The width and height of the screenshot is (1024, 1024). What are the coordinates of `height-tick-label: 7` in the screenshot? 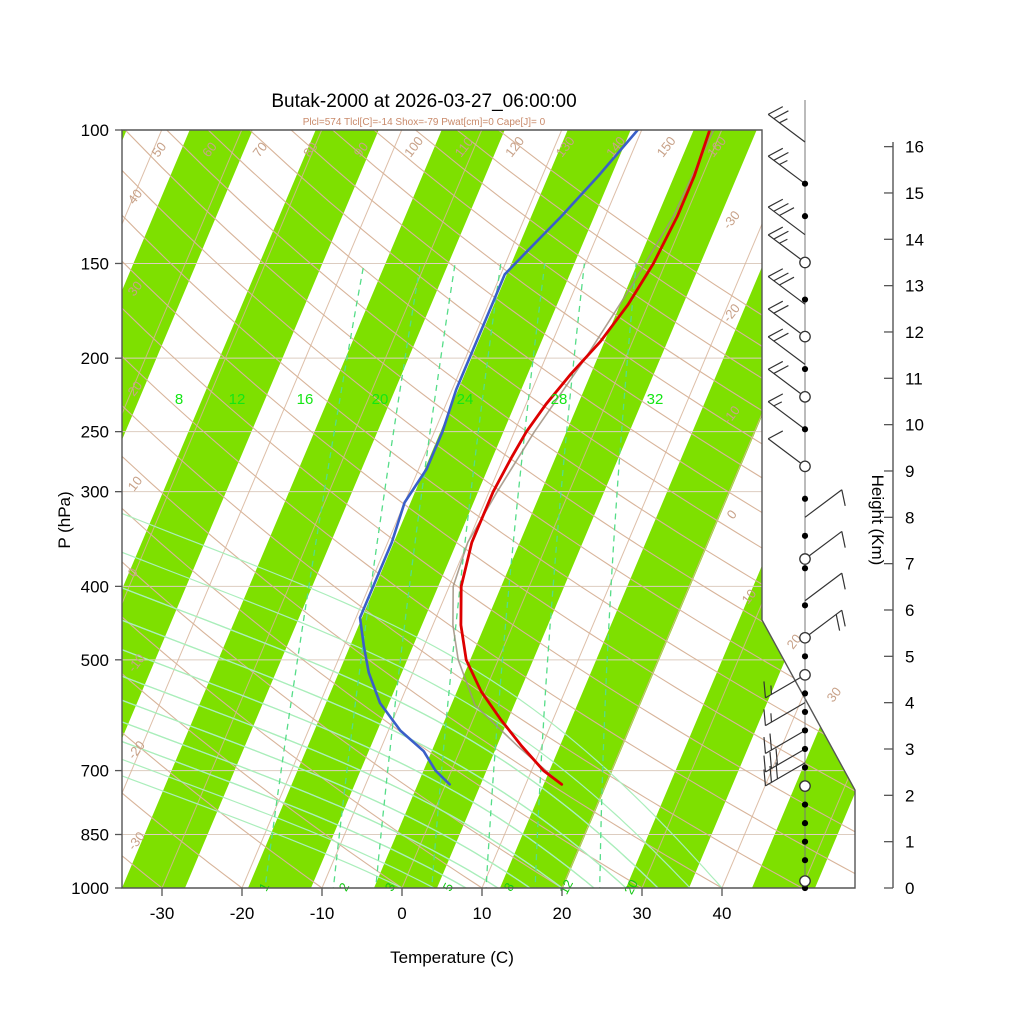 It's located at (909, 564).